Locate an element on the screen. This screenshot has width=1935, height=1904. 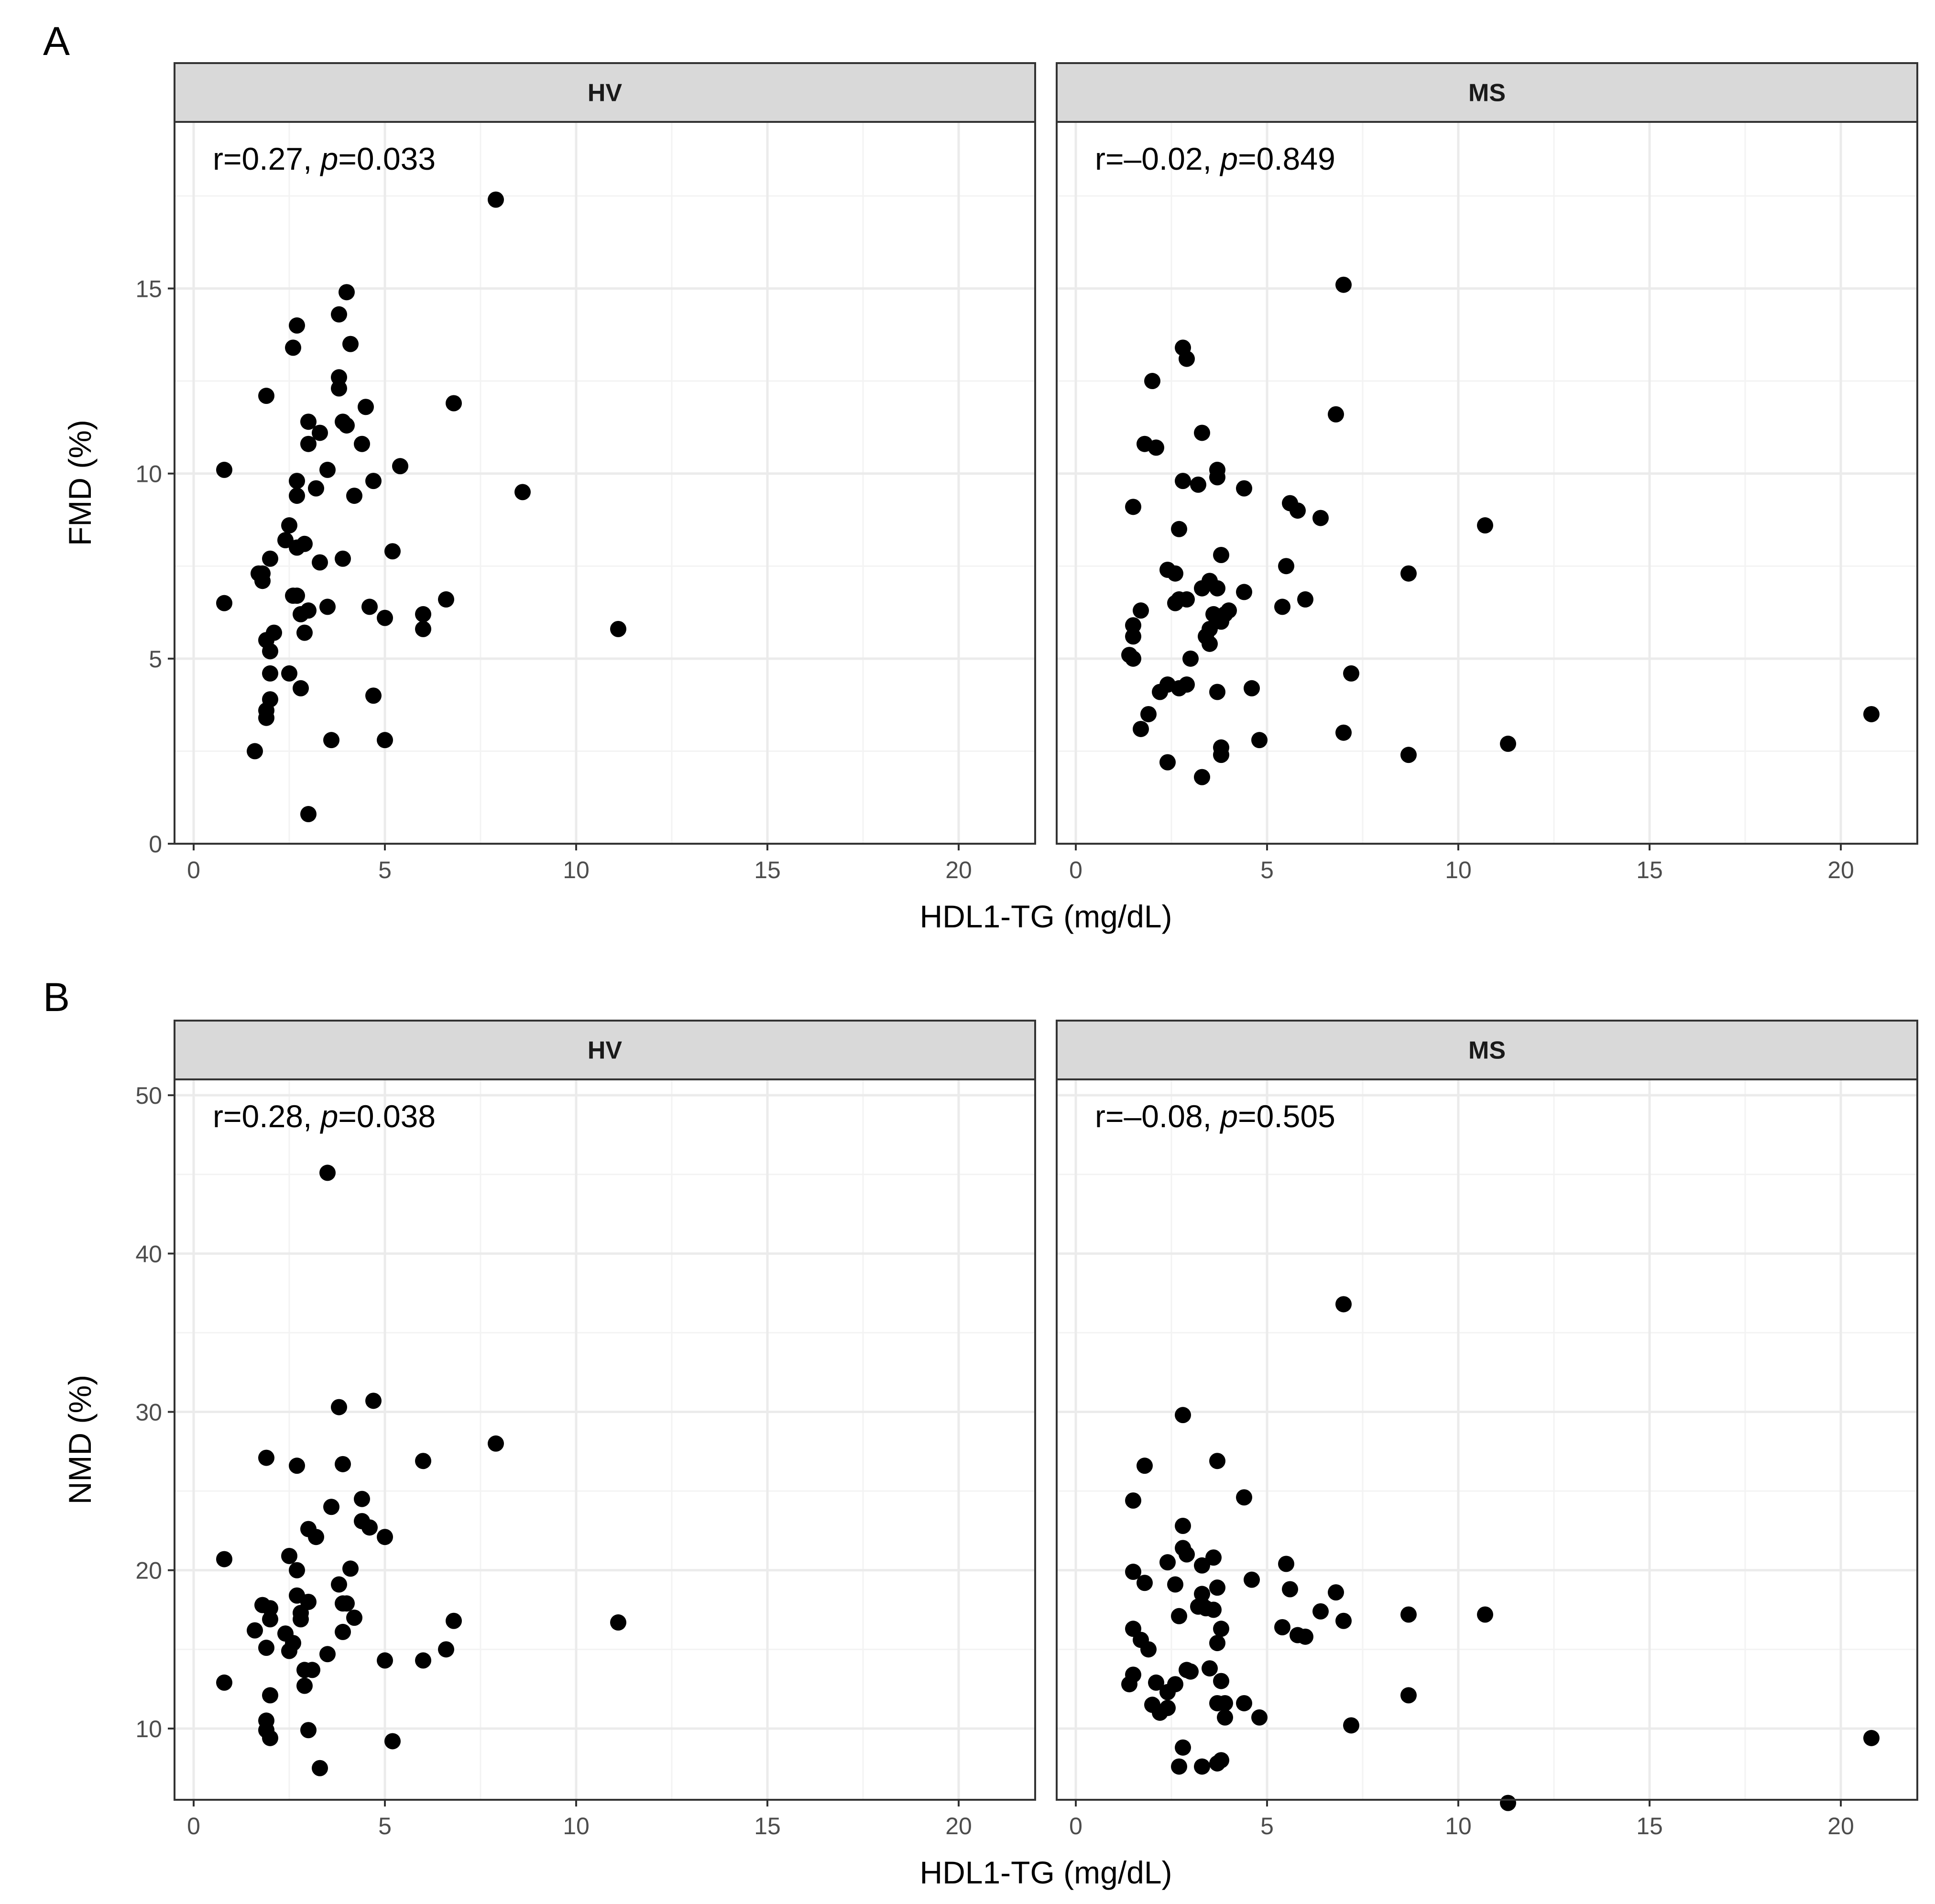
y-tick-label: 0 is located at coordinates (155, 844).